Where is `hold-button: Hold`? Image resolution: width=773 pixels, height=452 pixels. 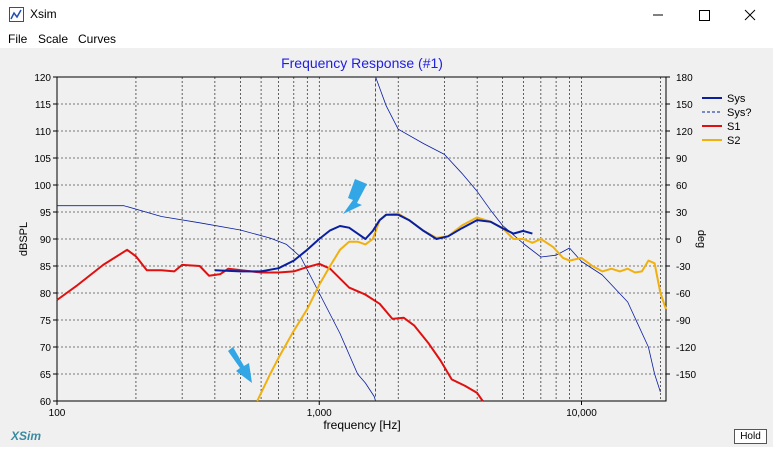
hold-button: Hold is located at coordinates (750, 436).